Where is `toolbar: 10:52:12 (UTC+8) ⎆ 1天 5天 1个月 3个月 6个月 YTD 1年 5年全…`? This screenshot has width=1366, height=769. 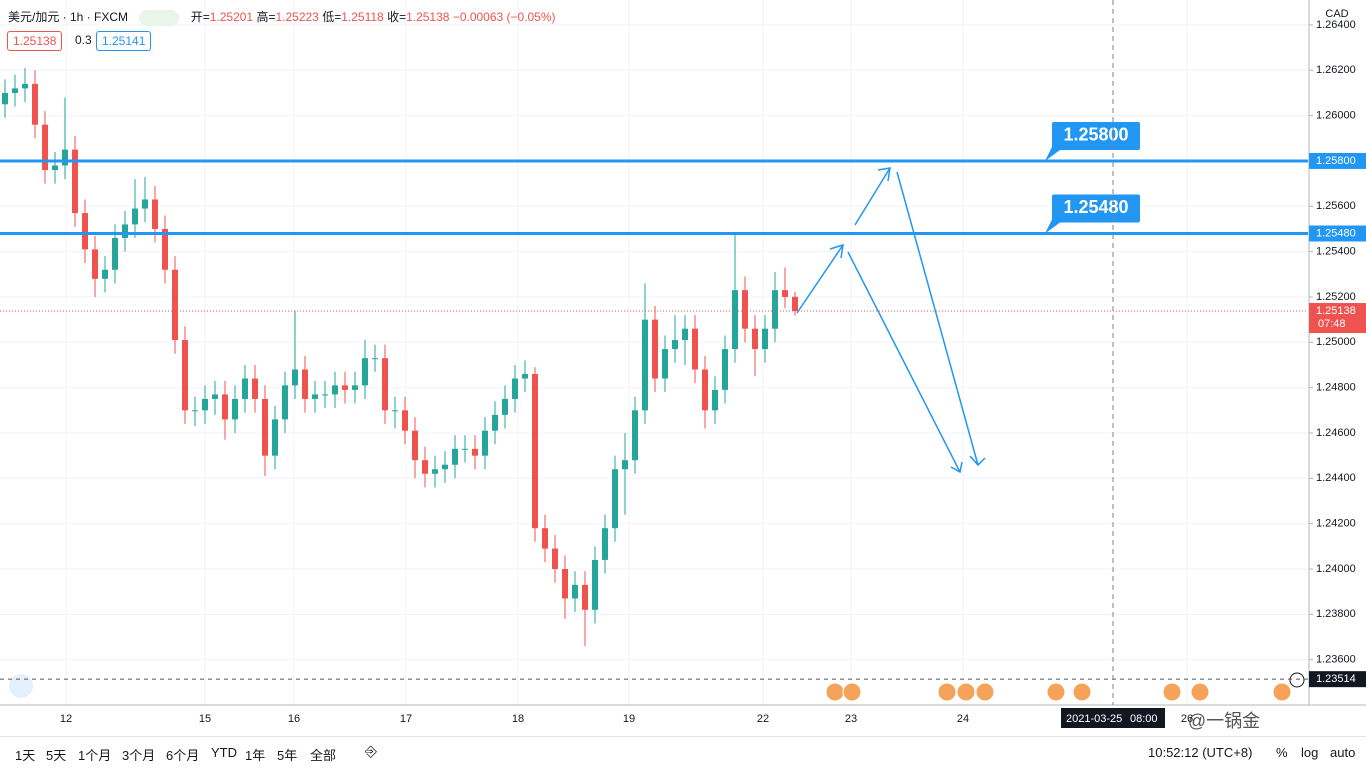
toolbar: 10:52:12 (UTC+8) ⎆ 1天 5天 1个月 3个月 6个月 YTD 1年 5年全… is located at coordinates (683, 752).